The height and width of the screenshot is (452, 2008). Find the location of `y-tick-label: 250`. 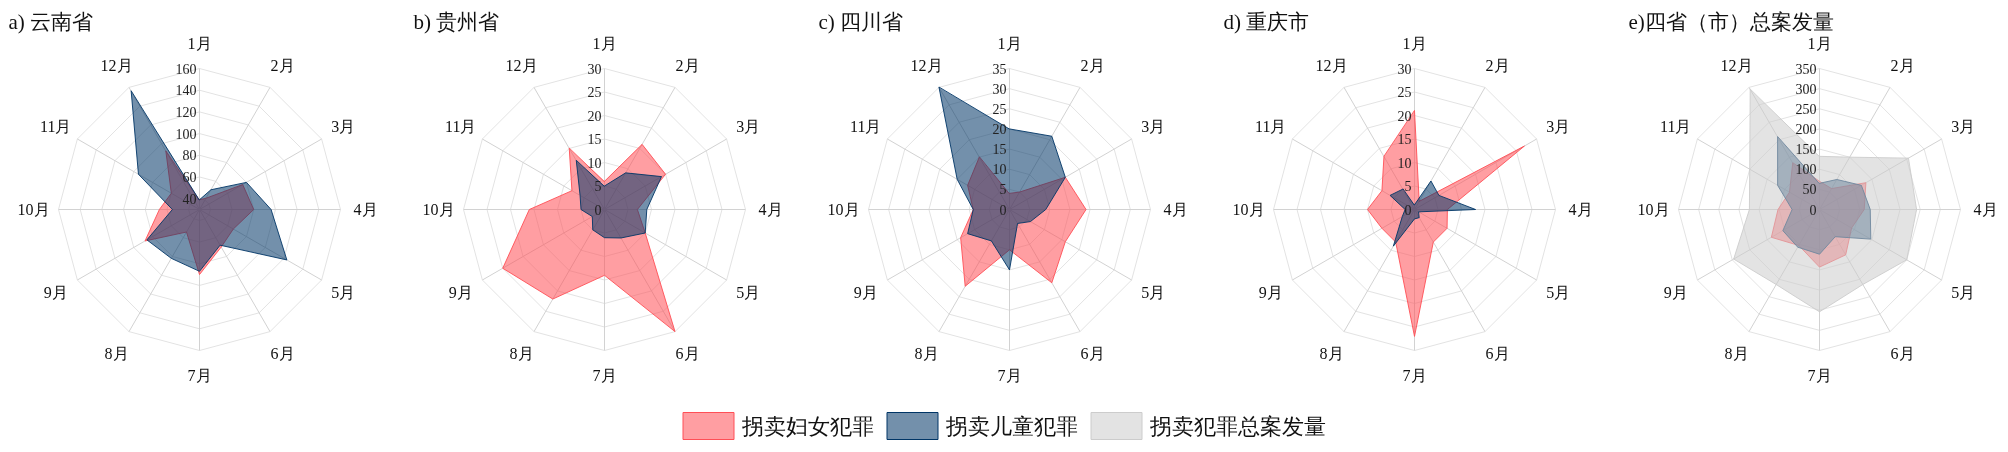

y-tick-label: 250 is located at coordinates (1806, 109).